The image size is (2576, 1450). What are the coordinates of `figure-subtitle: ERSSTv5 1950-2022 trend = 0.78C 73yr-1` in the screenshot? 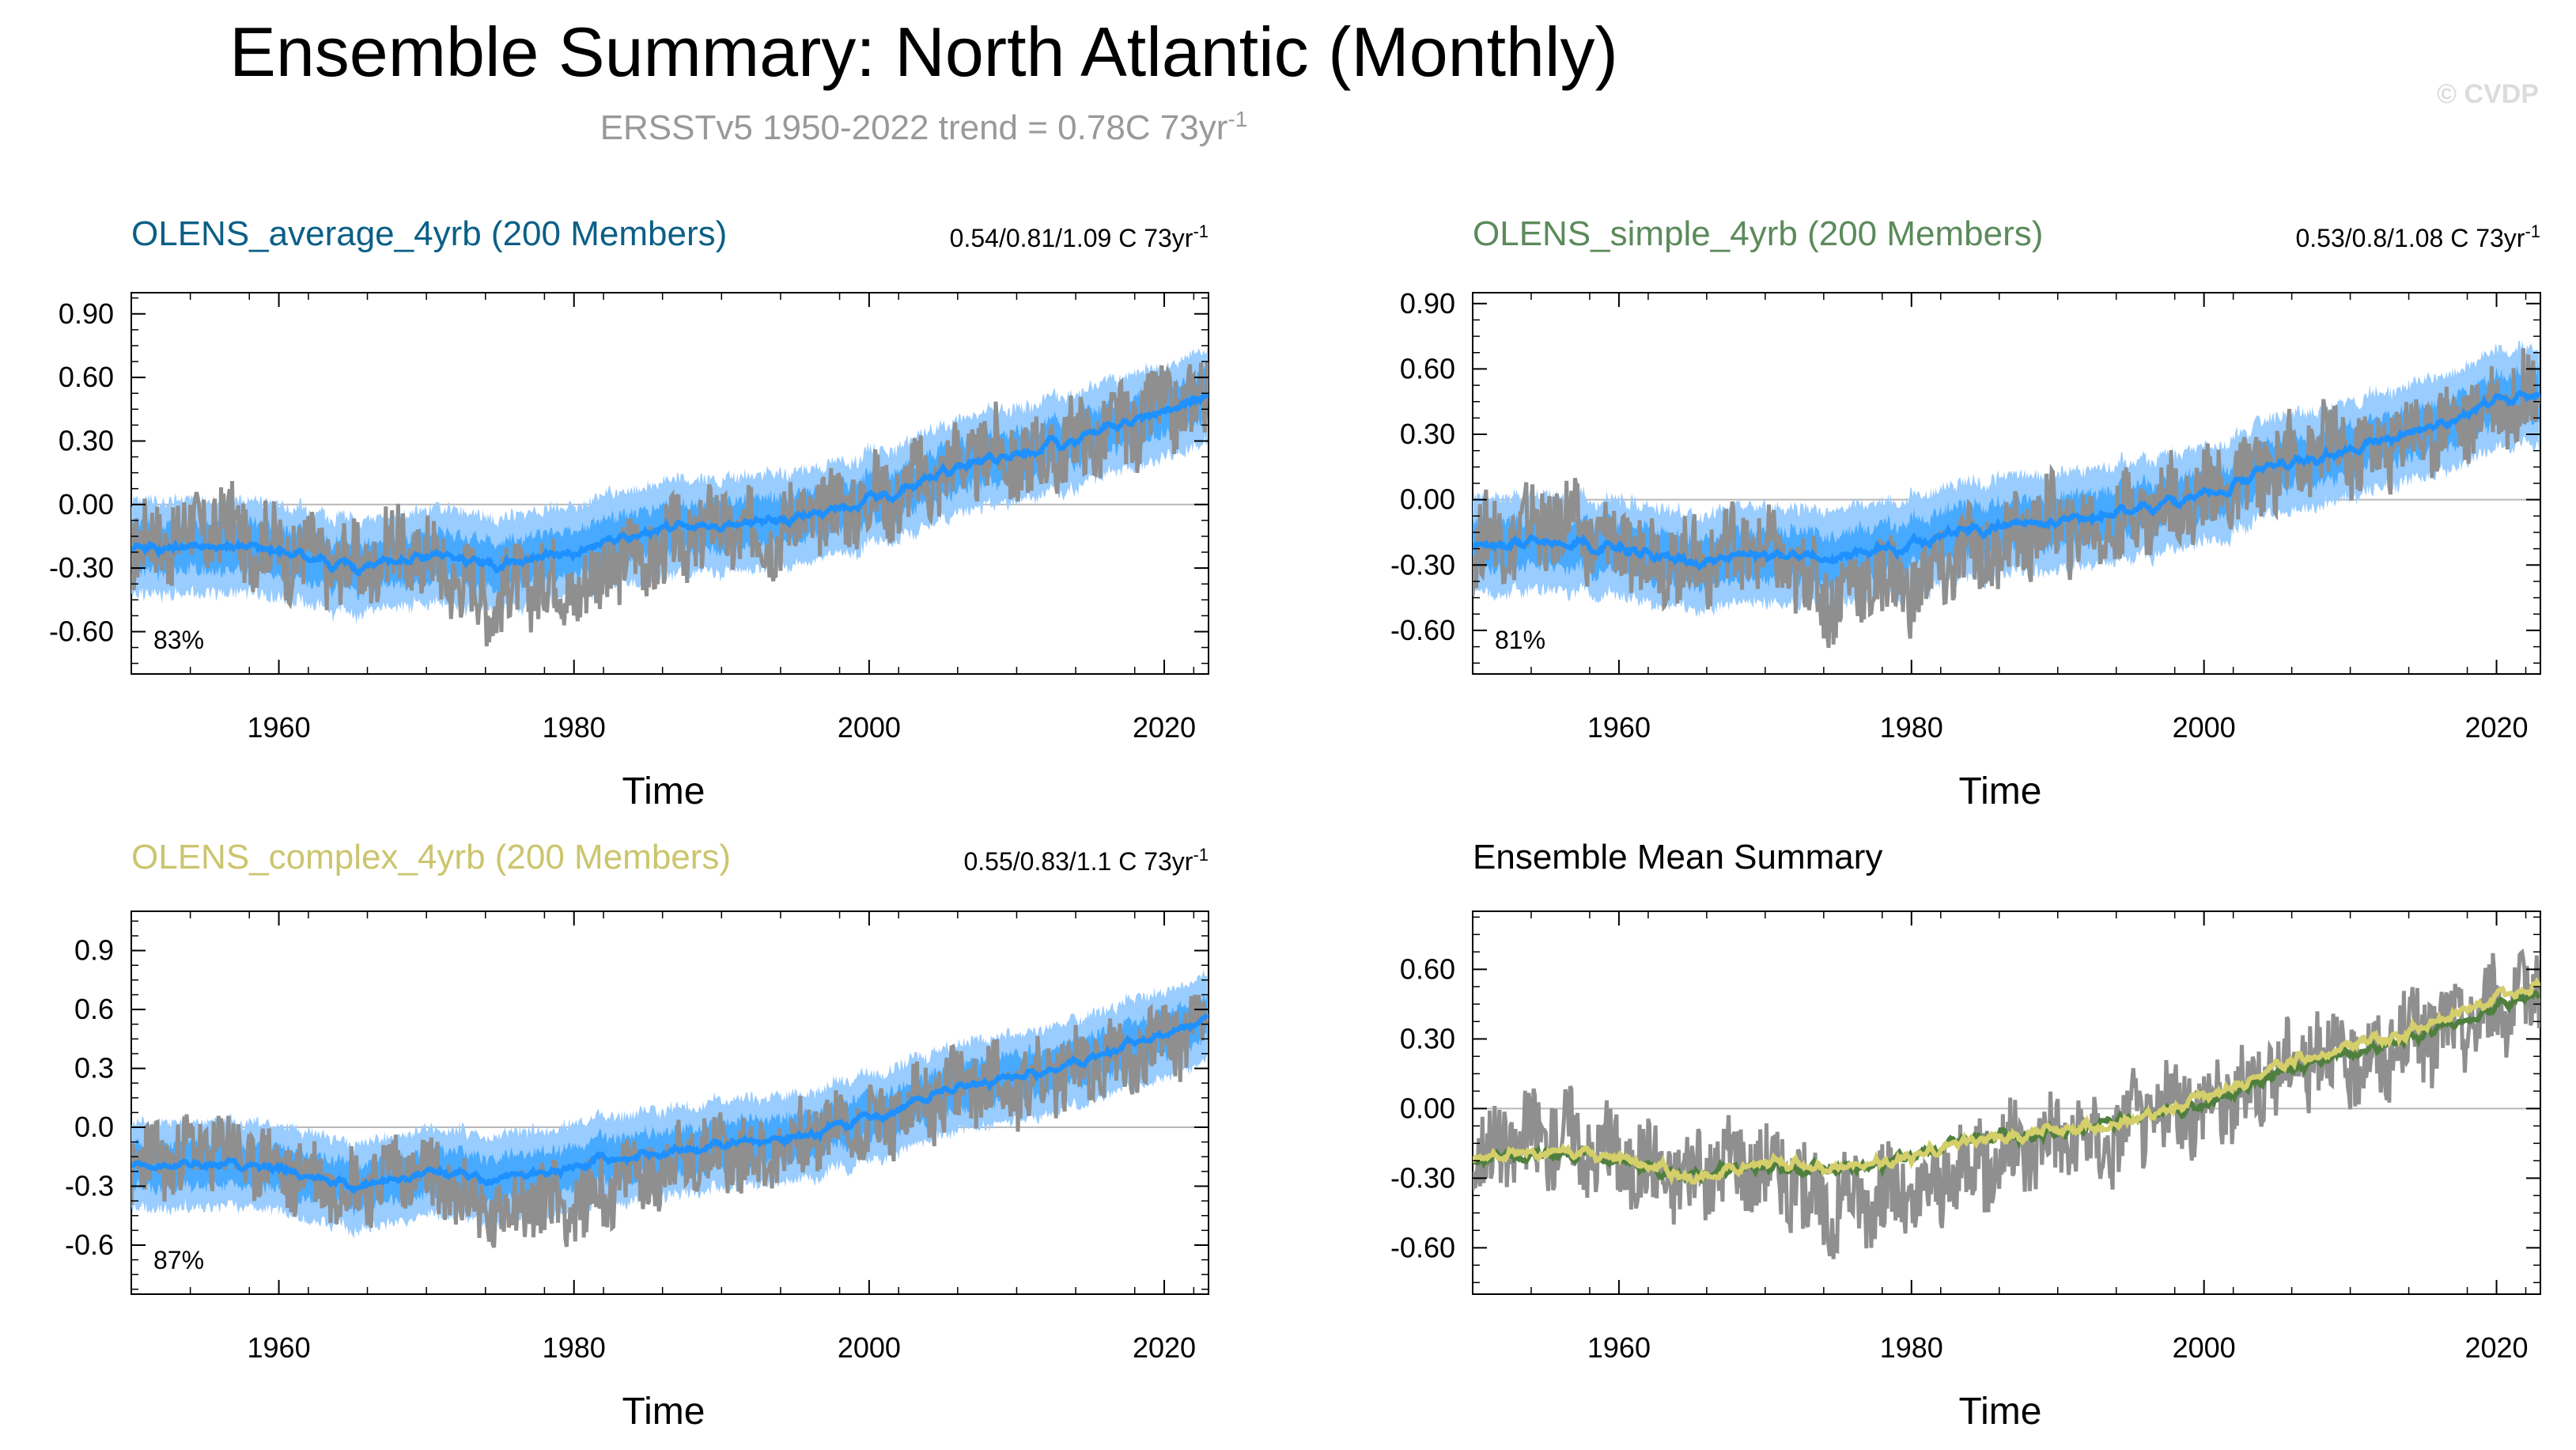 It's located at (924, 127).